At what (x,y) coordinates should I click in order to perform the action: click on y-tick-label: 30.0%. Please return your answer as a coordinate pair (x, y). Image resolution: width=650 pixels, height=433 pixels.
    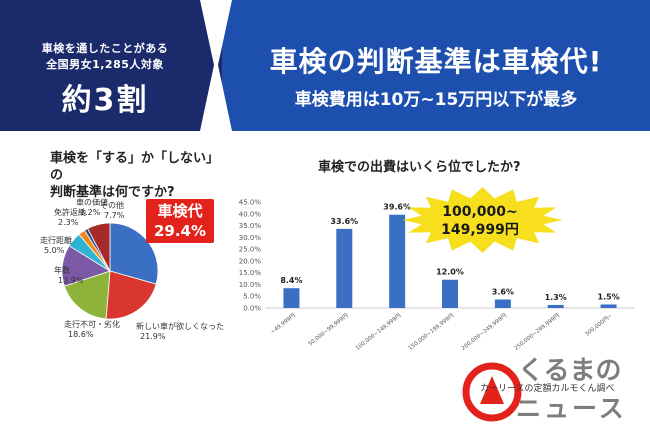
    Looking at the image, I should click on (250, 238).